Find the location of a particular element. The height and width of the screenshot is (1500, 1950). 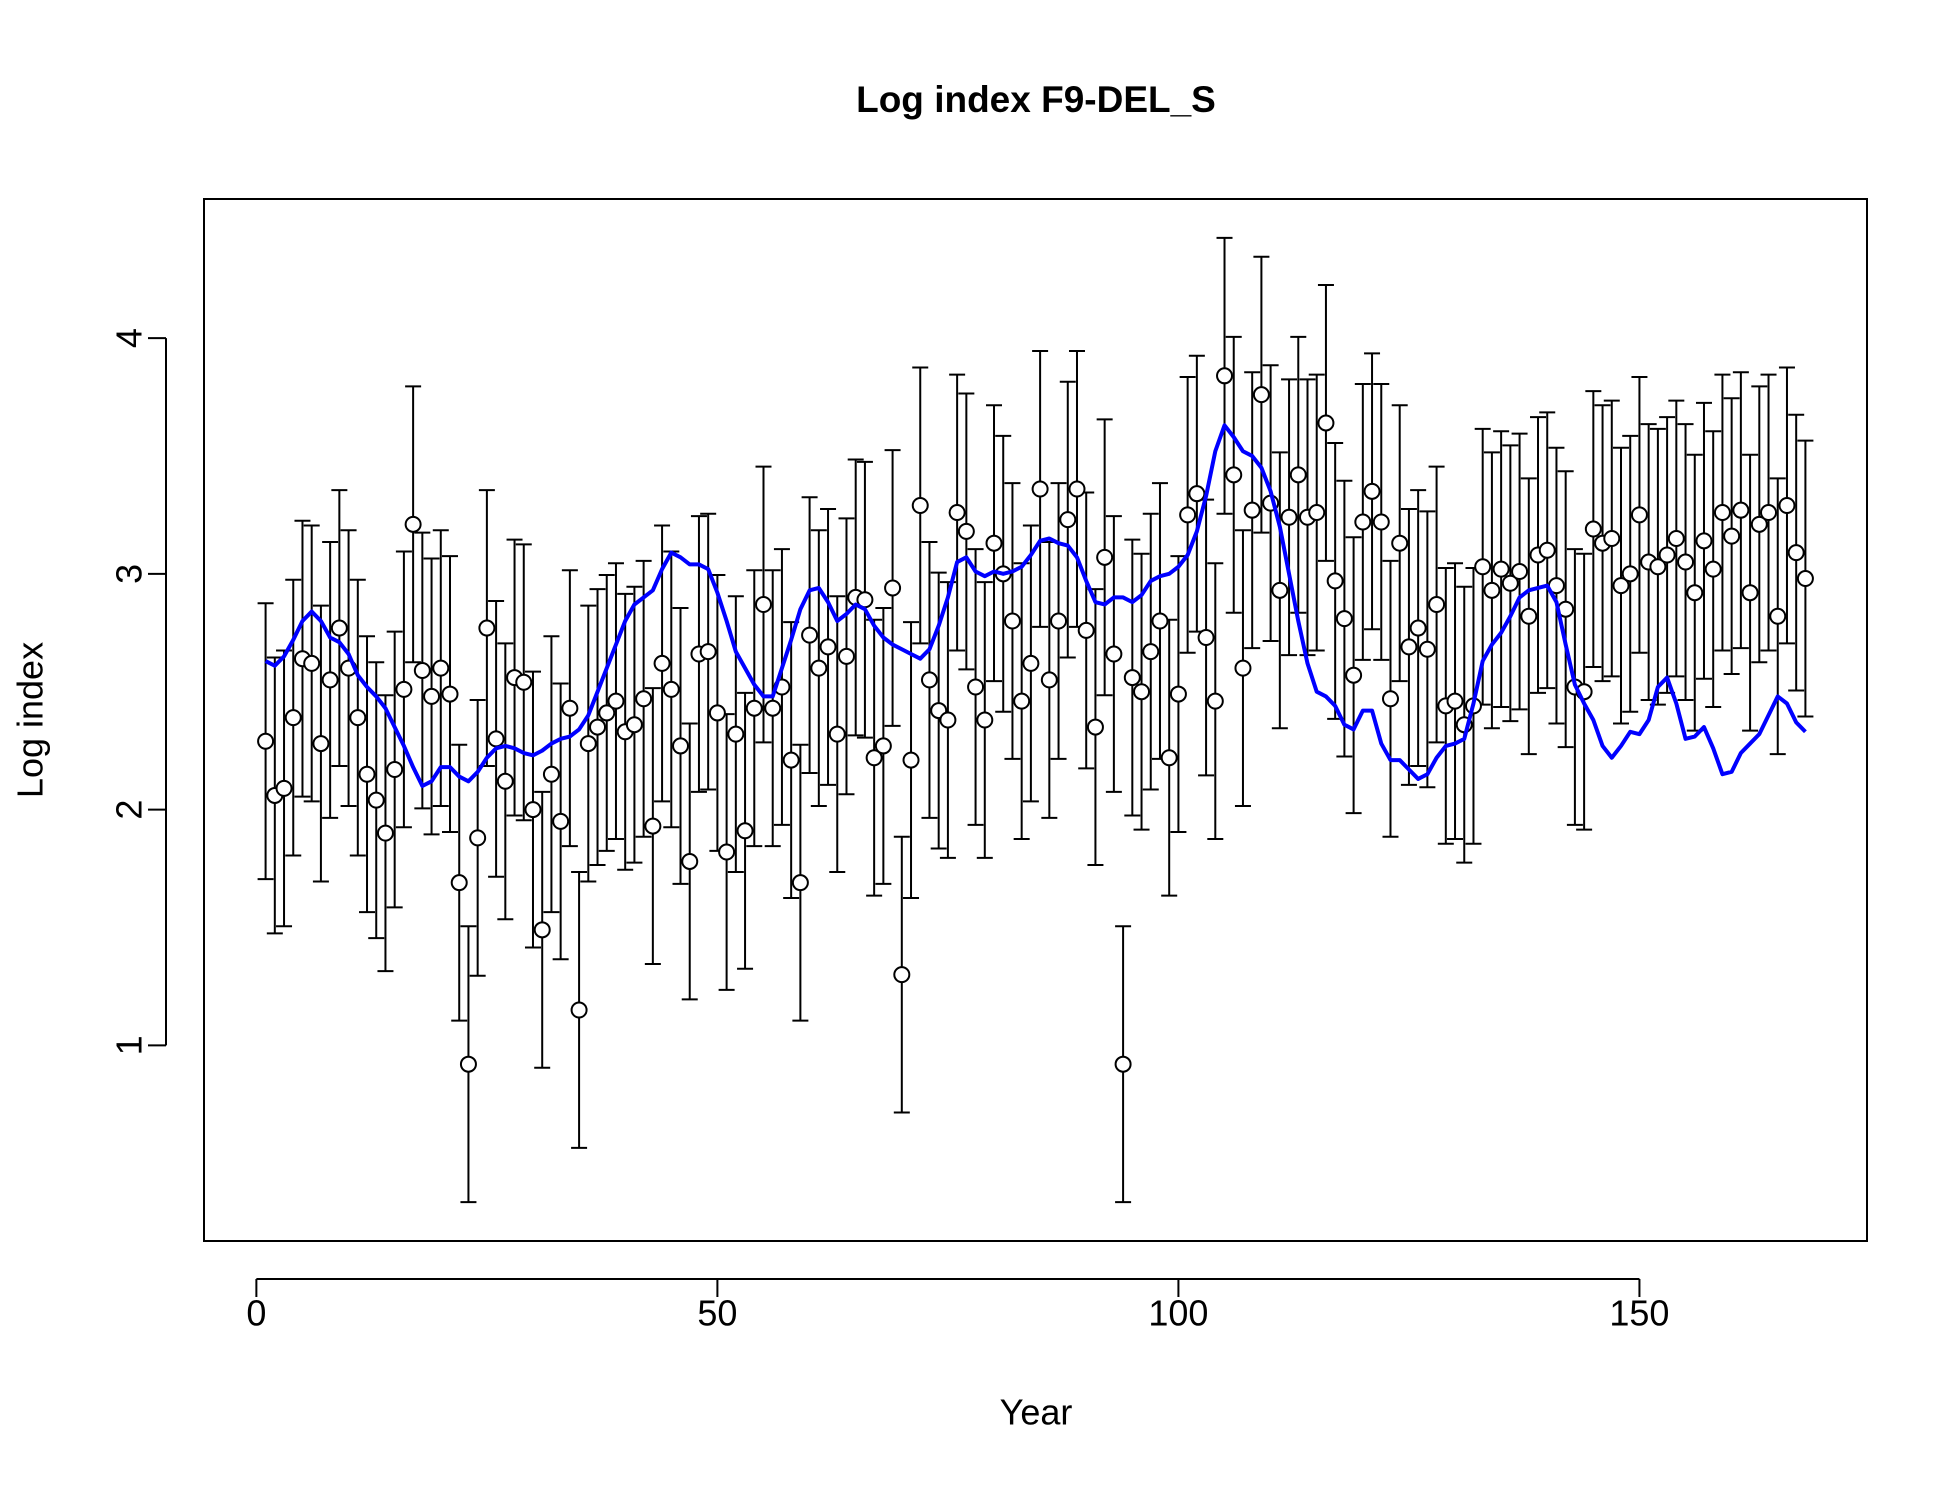

x-tick-label: 150 is located at coordinates (1639, 1313).